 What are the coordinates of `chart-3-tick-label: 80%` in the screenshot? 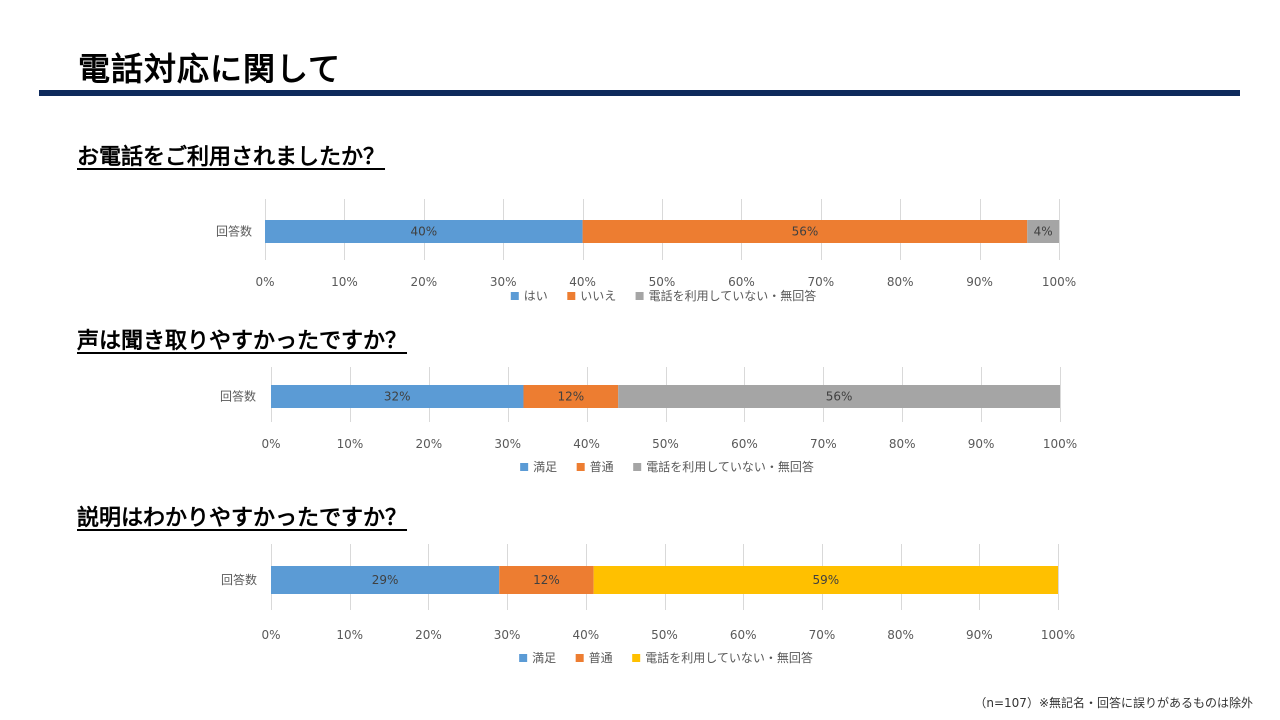 It's located at (900, 635).